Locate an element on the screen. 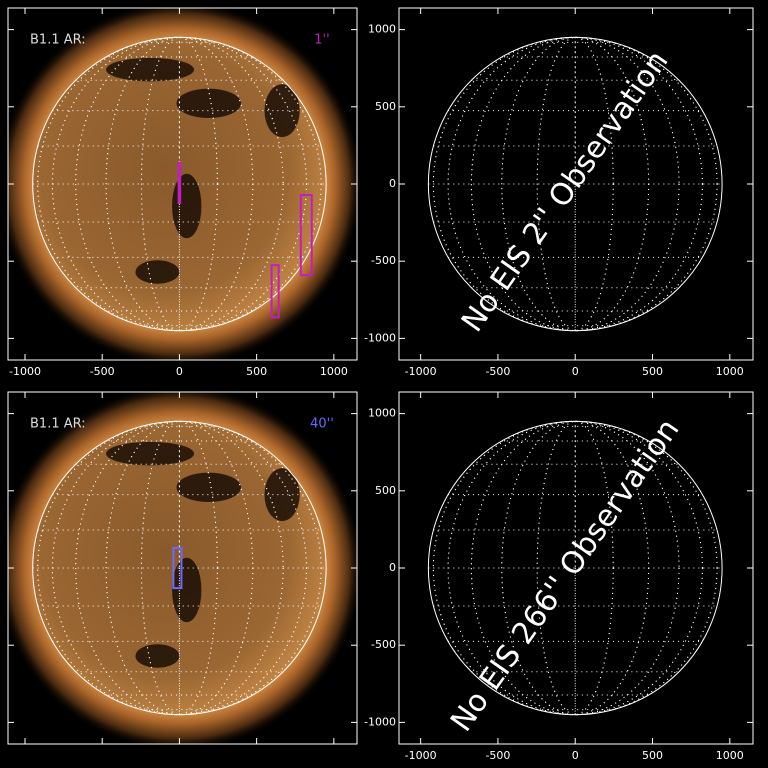 This screenshot has height=768, width=768. size-label: 40'' is located at coordinates (322, 424).